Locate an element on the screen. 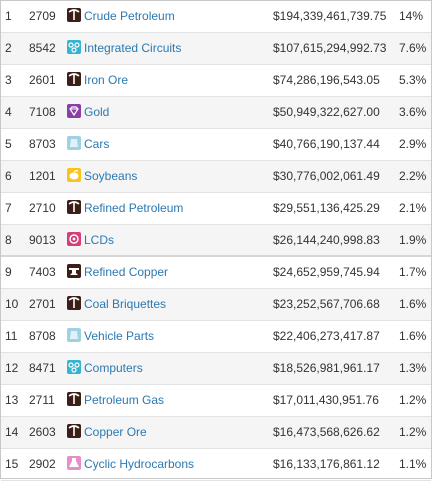 This screenshot has height=481, width=432. hs-code-cell: 8542 is located at coordinates (42, 48).